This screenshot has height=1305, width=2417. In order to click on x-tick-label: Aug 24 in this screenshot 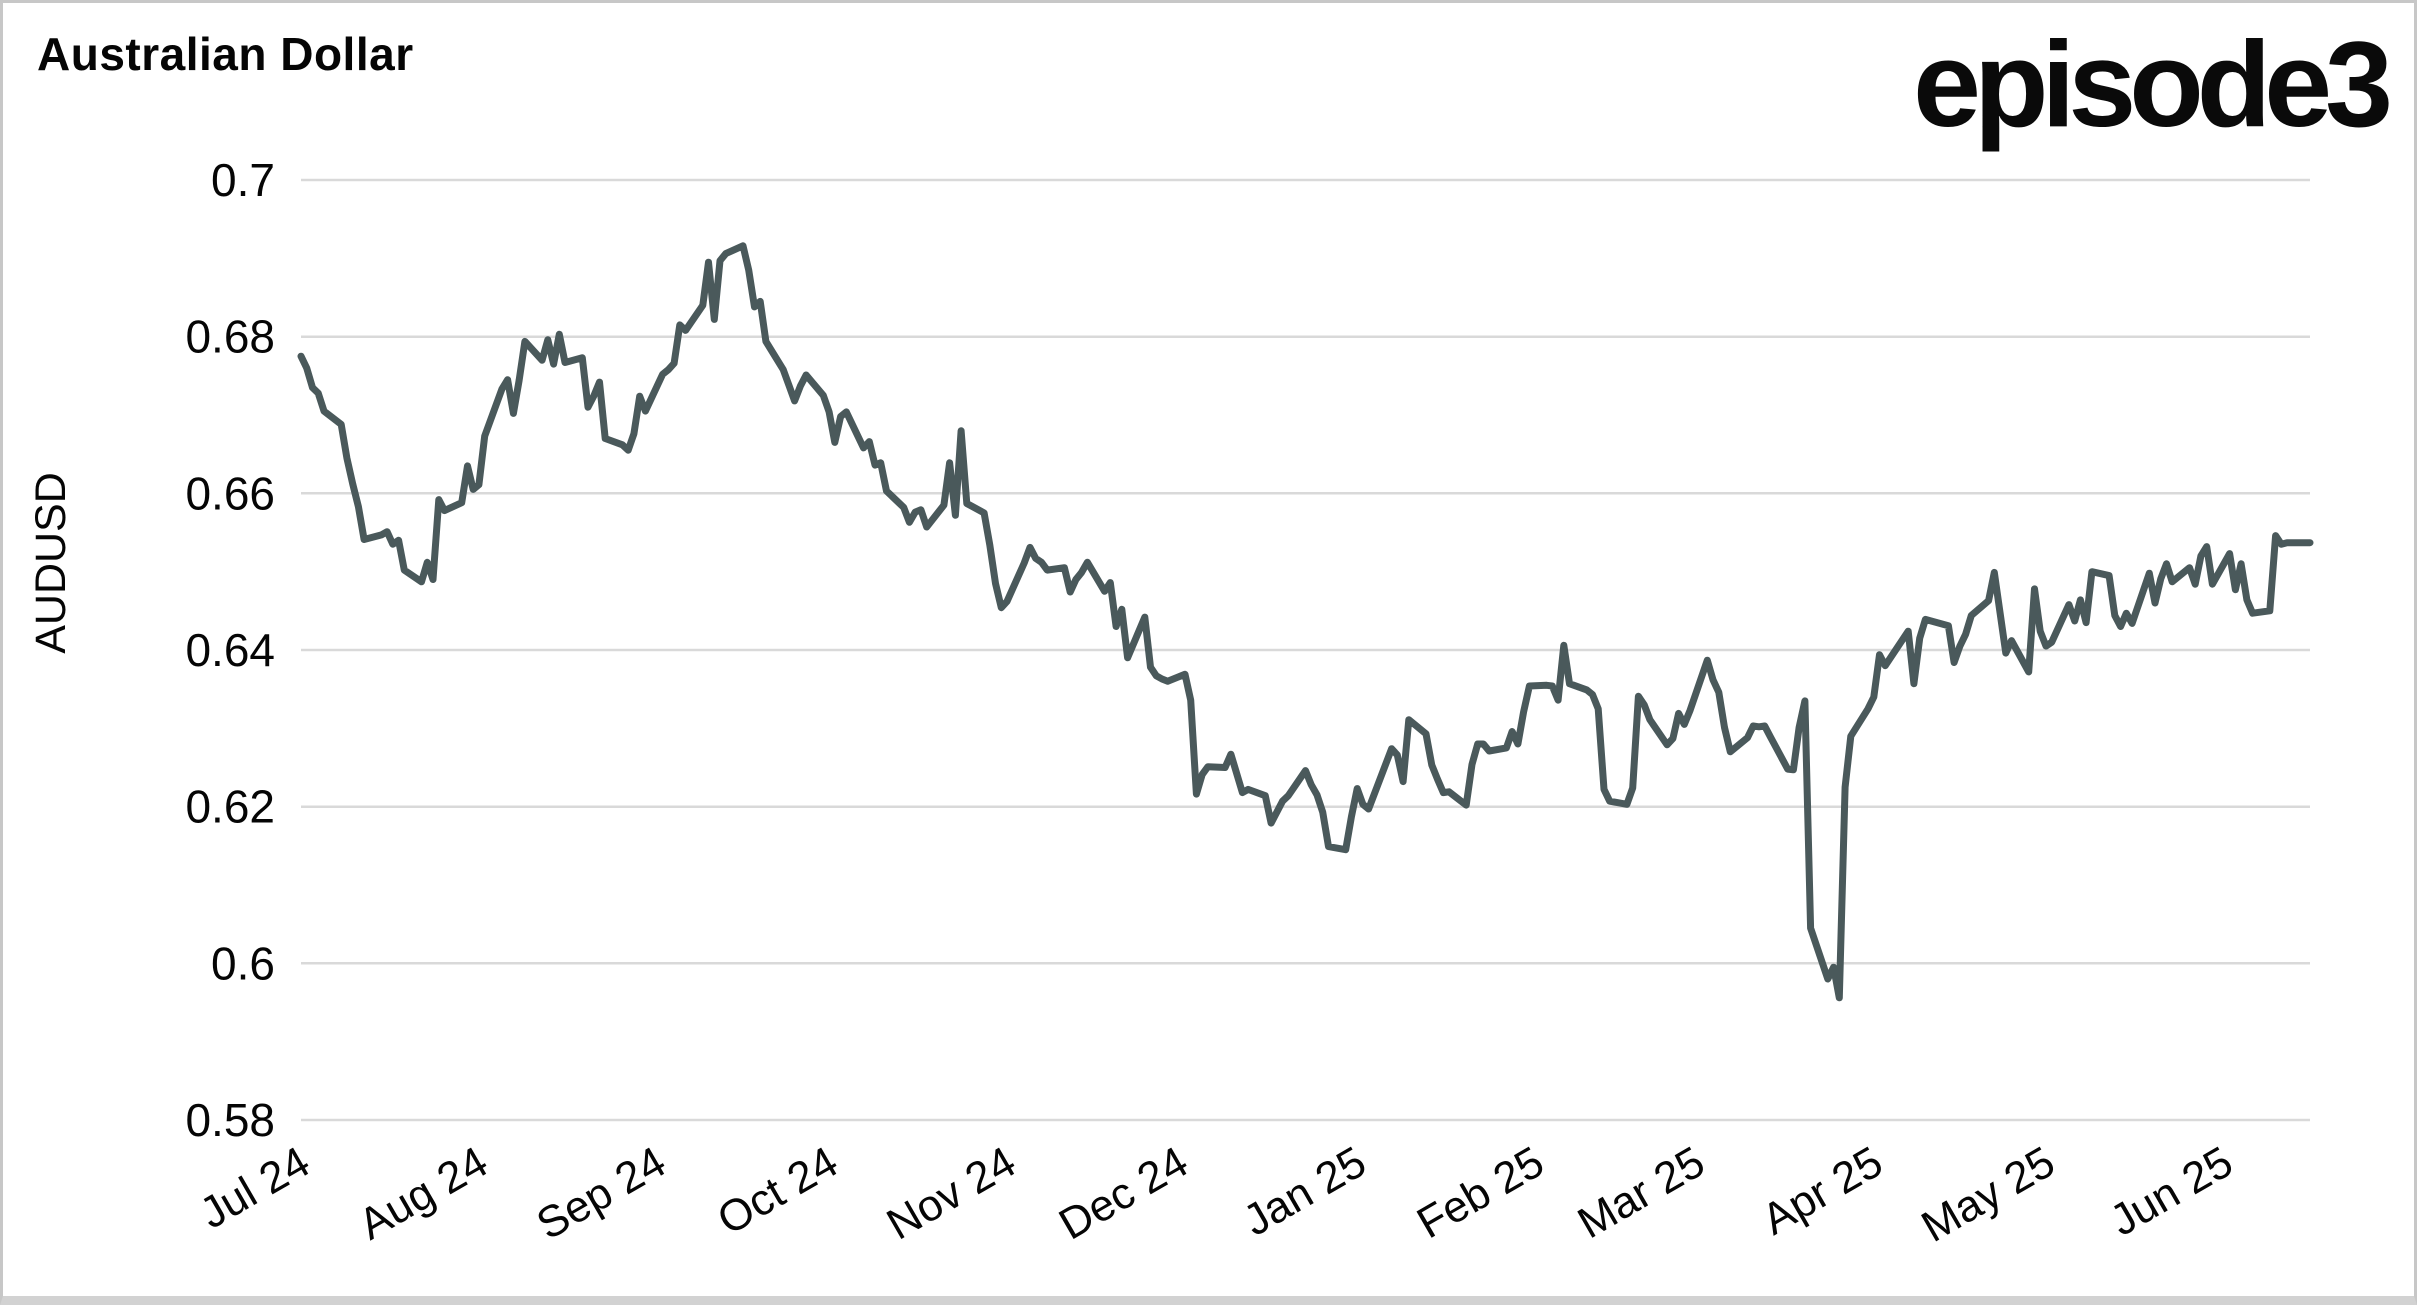, I will do `click(423, 1193)`.